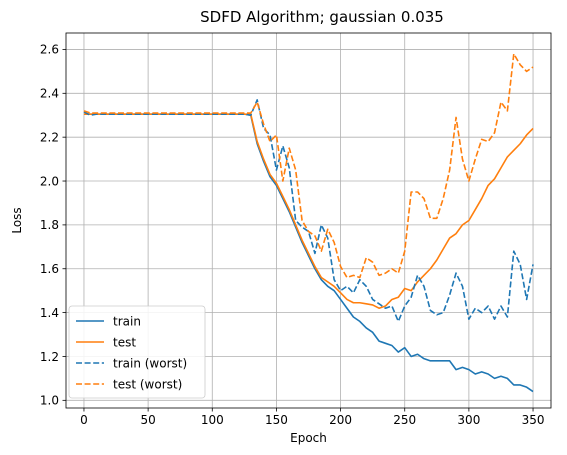 The width and height of the screenshot is (567, 455). Describe the element at coordinates (49, 94) in the screenshot. I see `y-tick-label: 2.4` at that location.